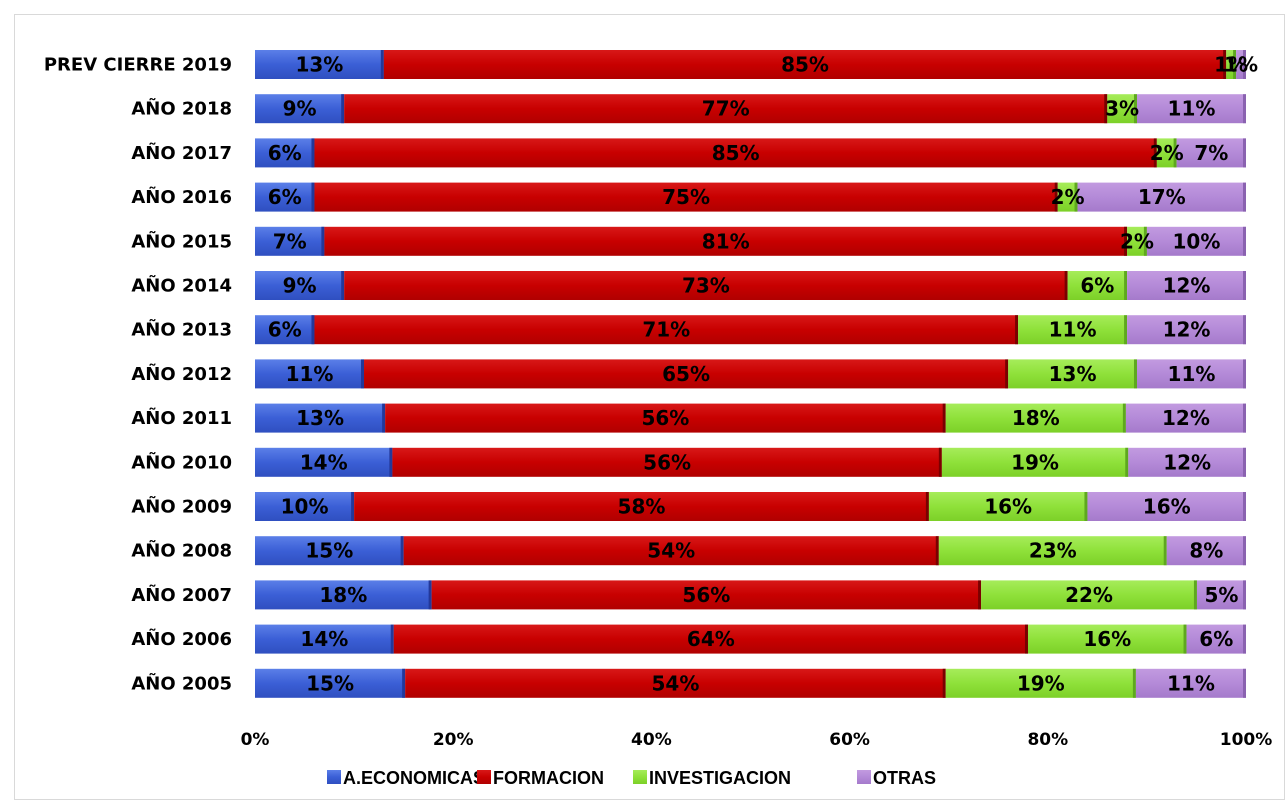 Image resolution: width=1287 pixels, height=802 pixels. Describe the element at coordinates (735, 153) in the screenshot. I see `bar-formacion-año-2017` at that location.